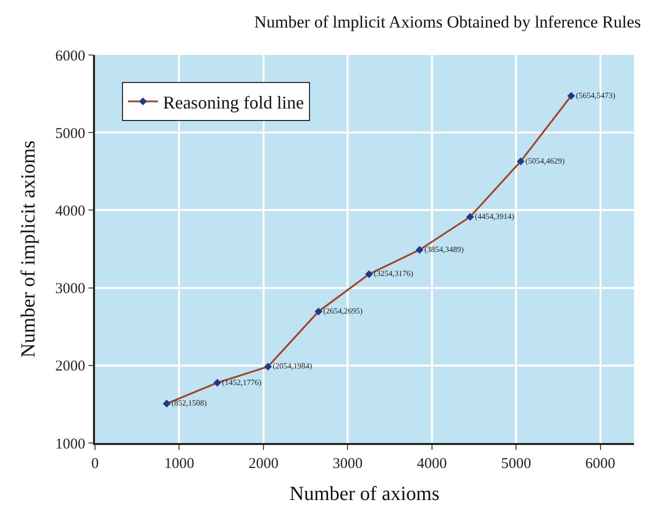 Image resolution: width=654 pixels, height=513 pixels. Describe the element at coordinates (70, 366) in the screenshot. I see `y-tick-label: 2000` at that location.